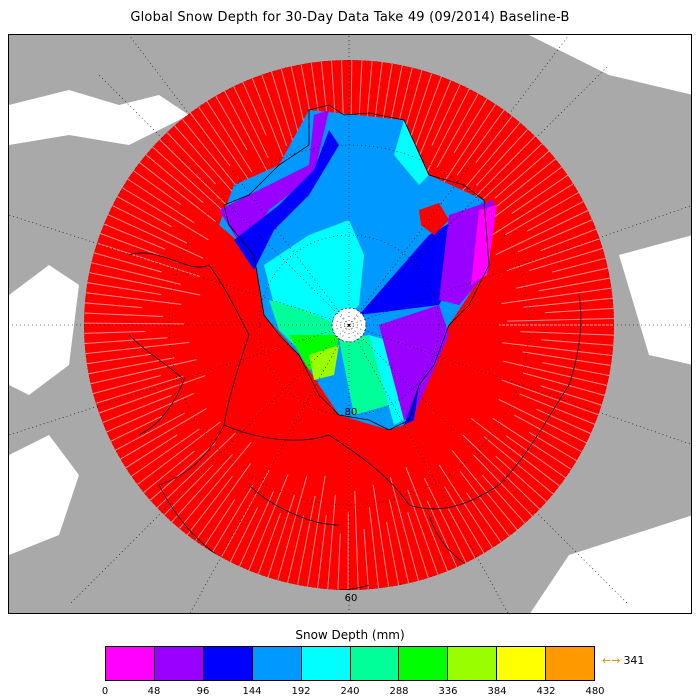 This screenshot has width=700, height=700. I want to click on color-bar-tick-label: 0, so click(105, 691).